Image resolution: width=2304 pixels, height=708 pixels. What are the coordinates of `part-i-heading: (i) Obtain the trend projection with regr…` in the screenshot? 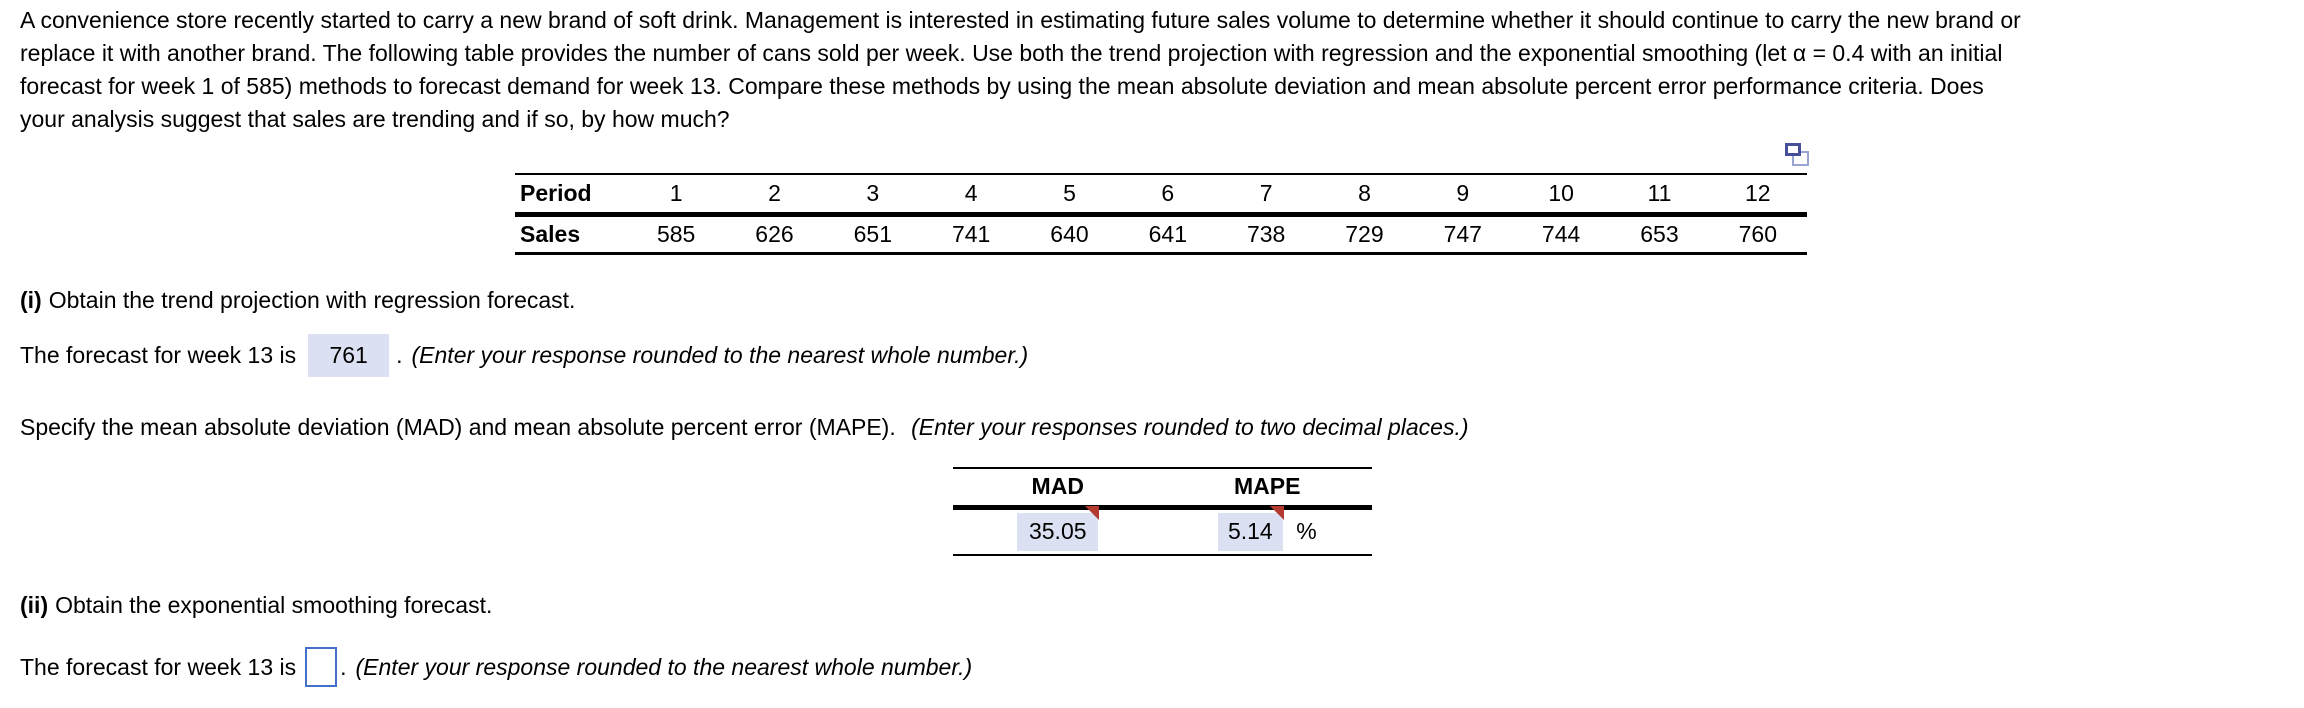 It's located at (297, 300).